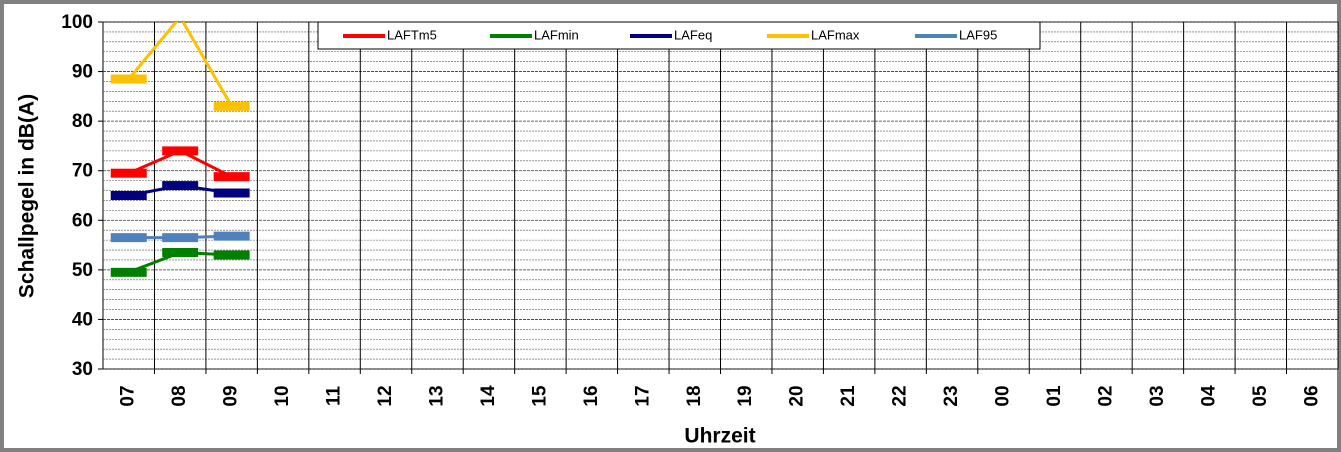 This screenshot has width=1341, height=452. I want to click on y-tick-label: 70, so click(82, 171).